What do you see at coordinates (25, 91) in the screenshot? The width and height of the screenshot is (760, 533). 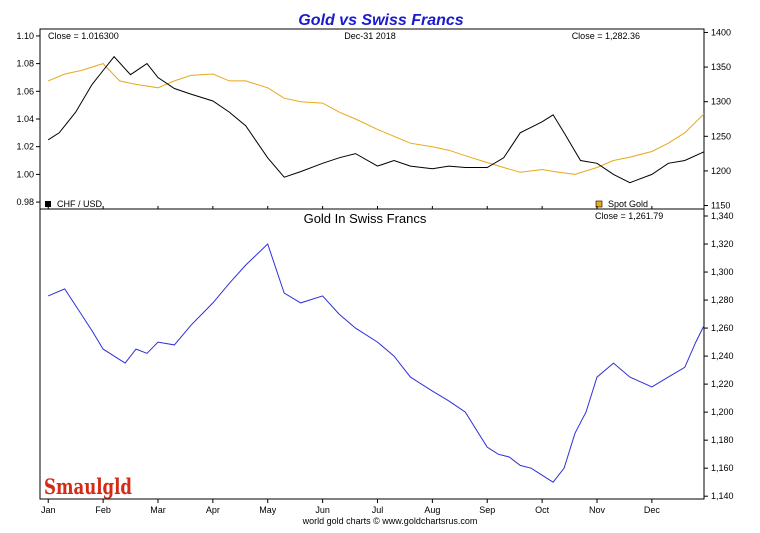 I see `left-axis-tick-label: 1.06` at bounding box center [25, 91].